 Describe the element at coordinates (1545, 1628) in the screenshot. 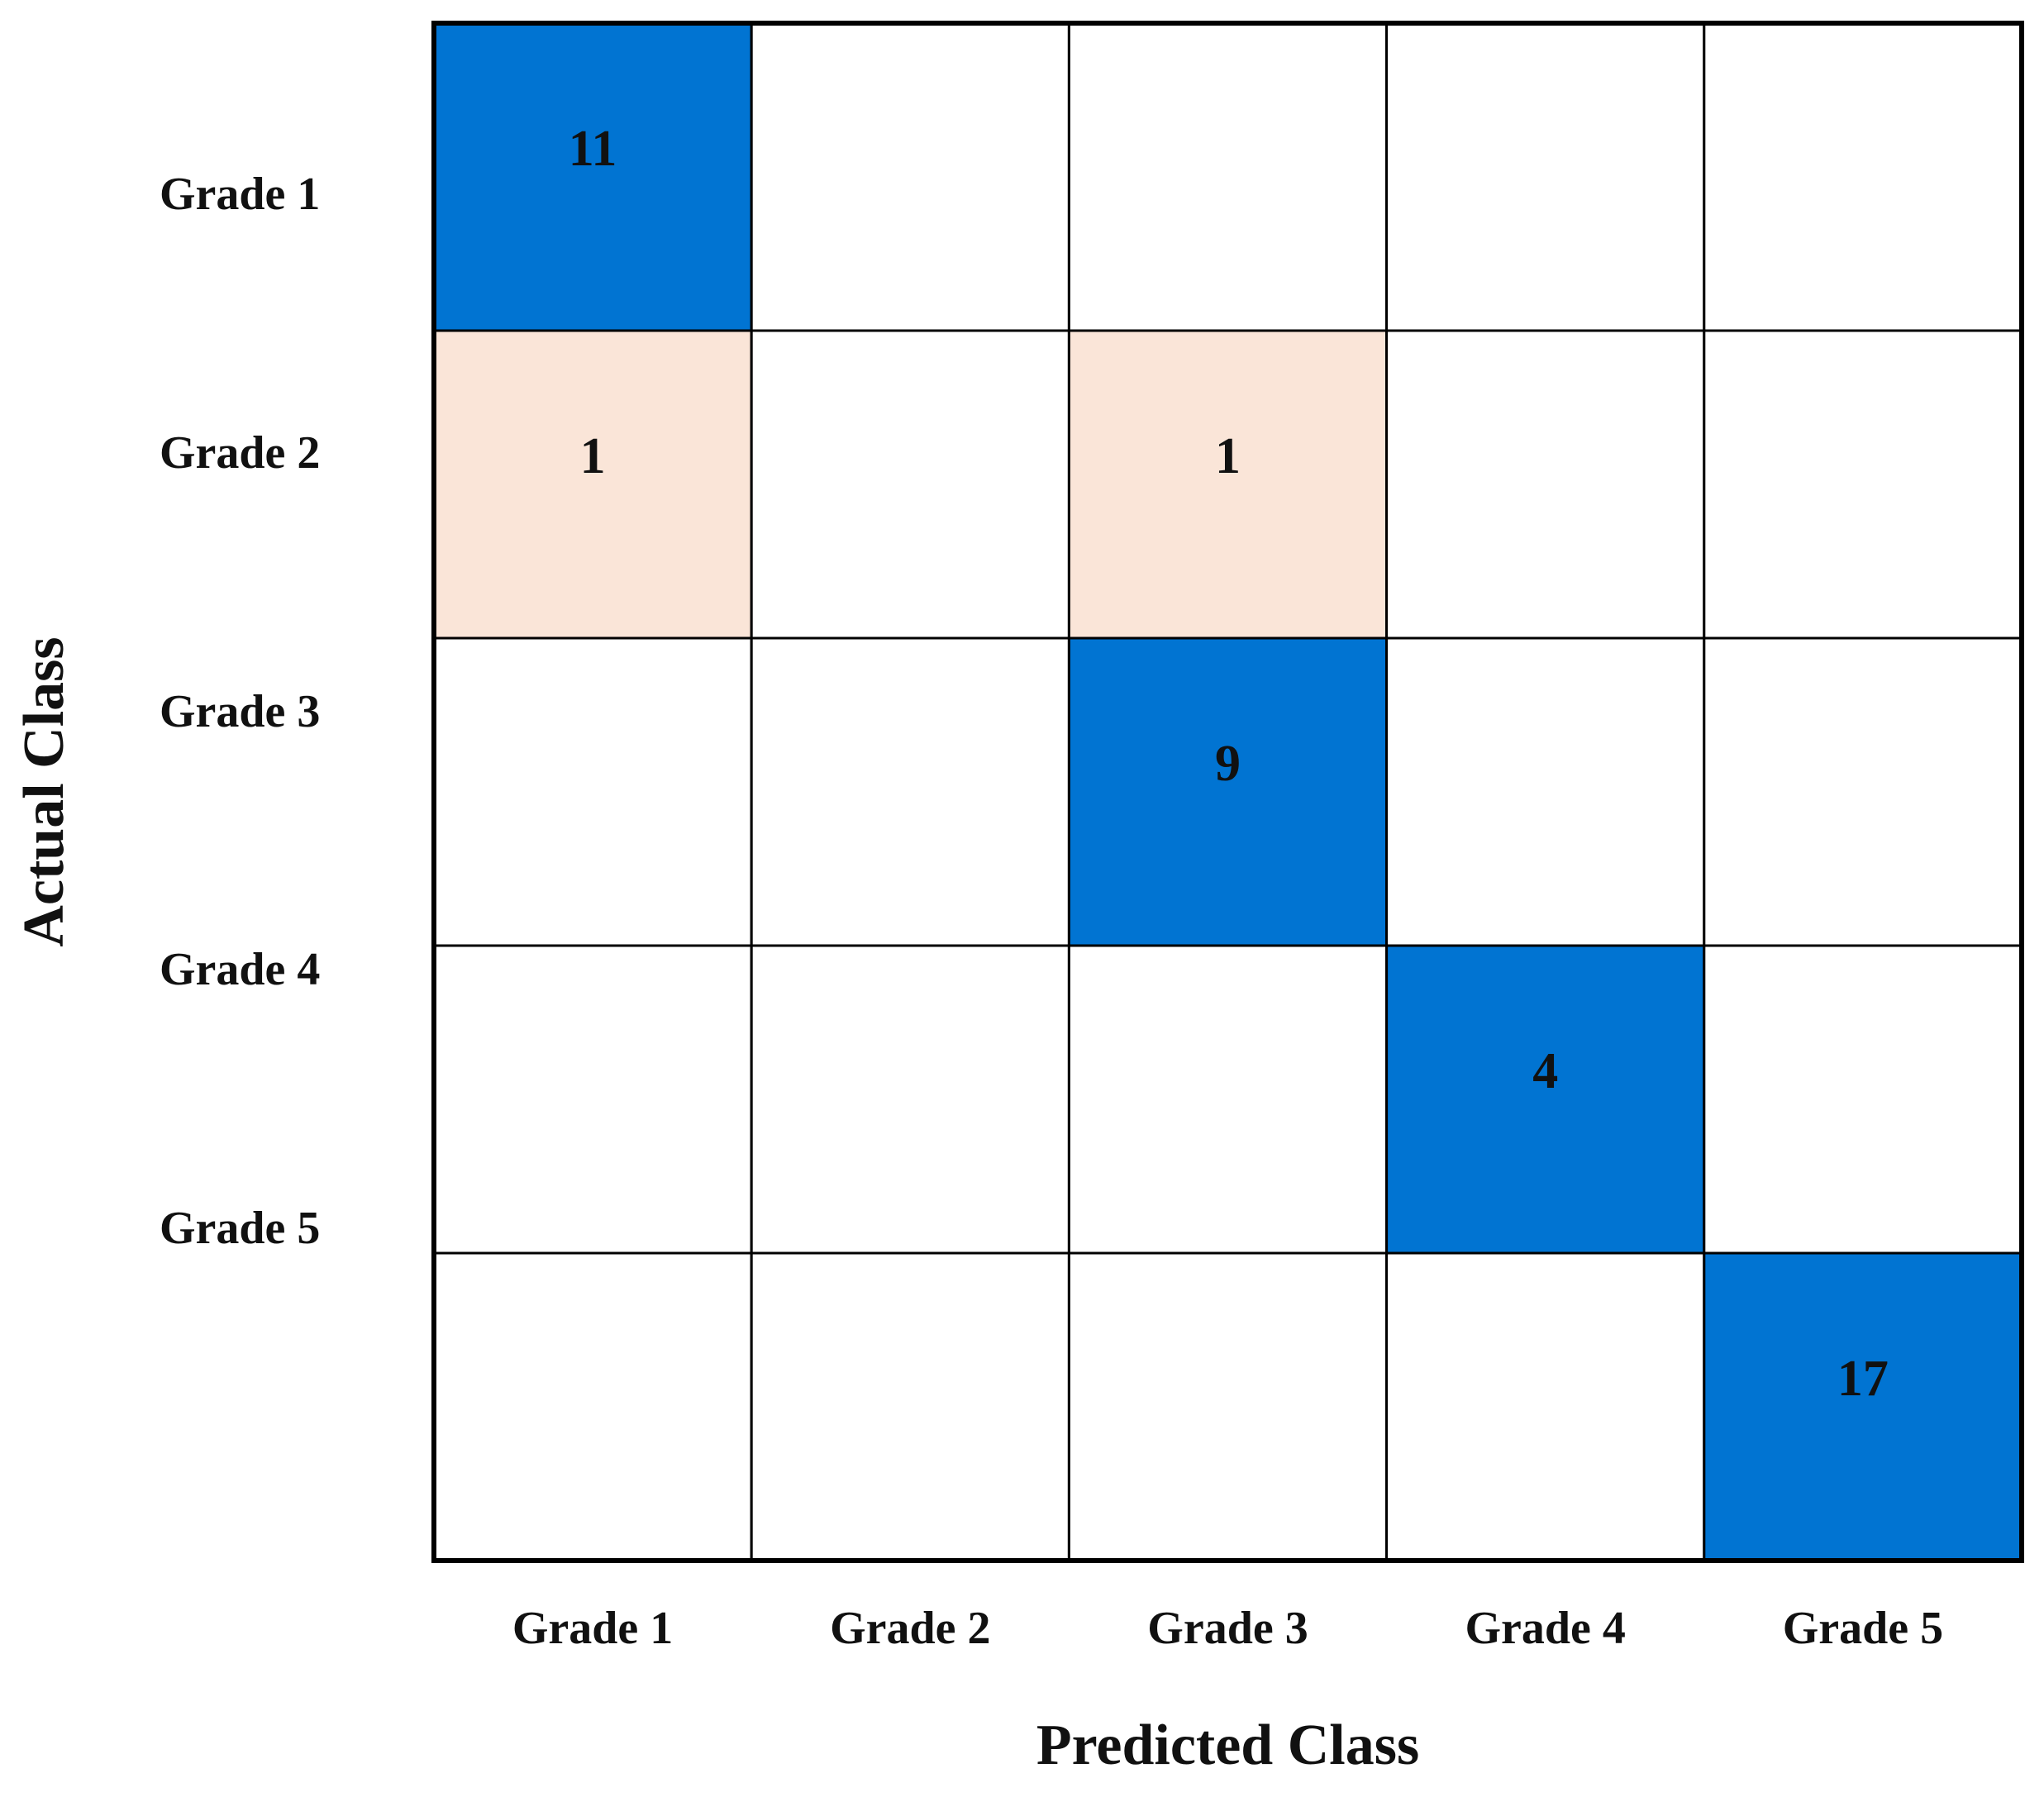

I see `x-tick-label: Grade 4` at that location.